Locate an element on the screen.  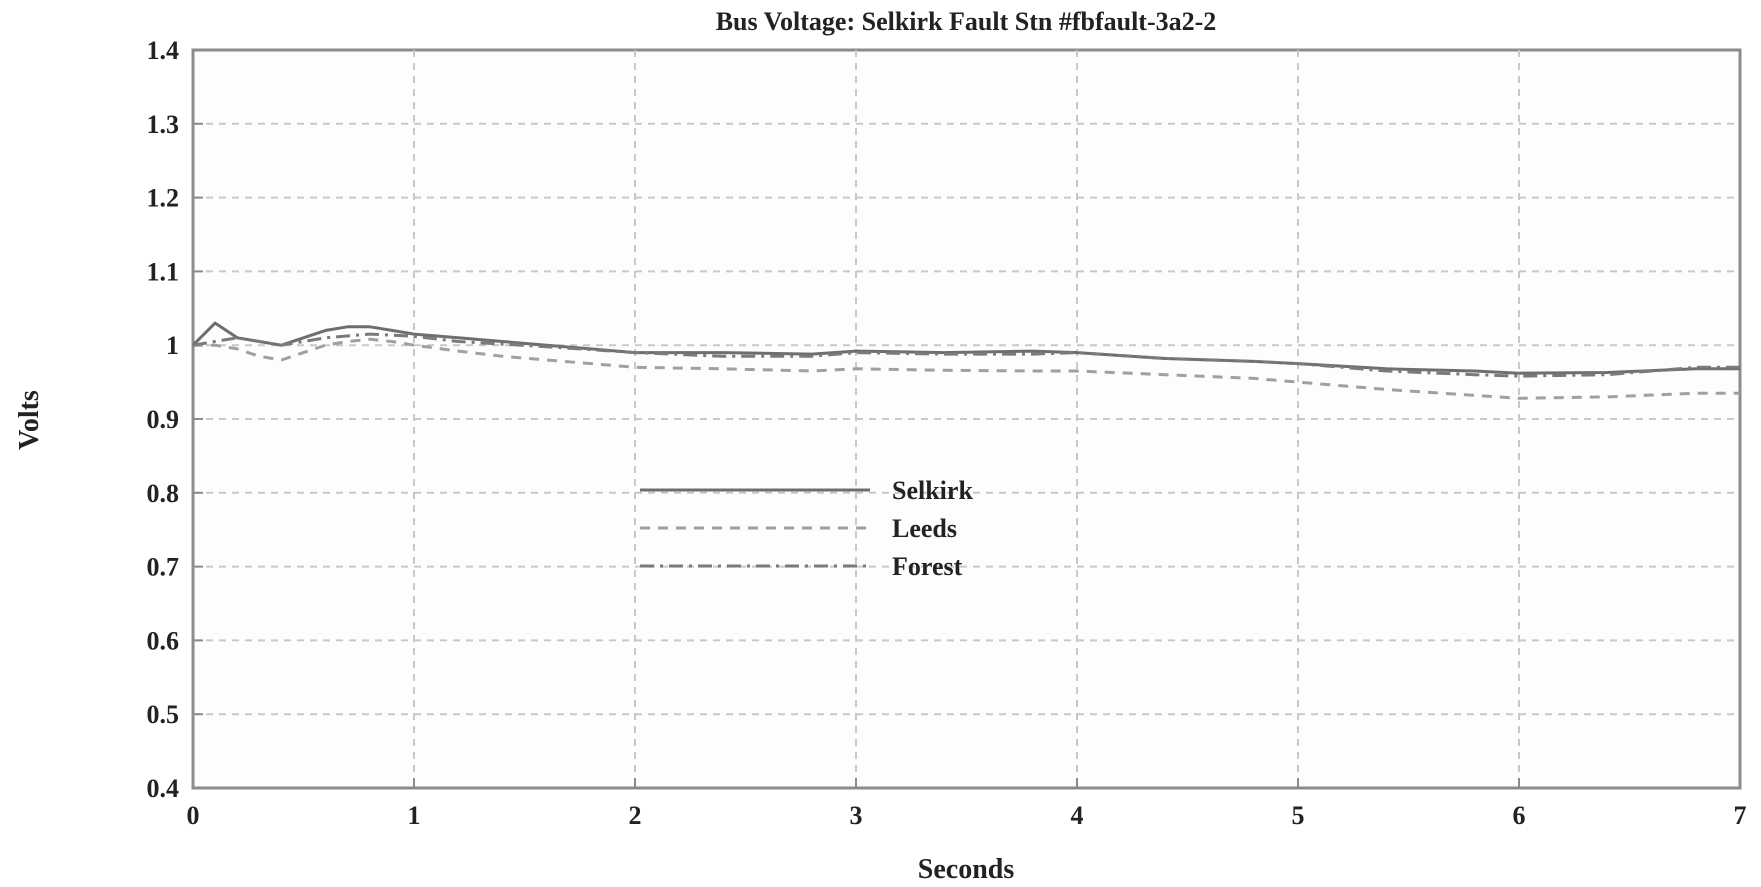
x-axis-label: Seconds is located at coordinates (966, 869).